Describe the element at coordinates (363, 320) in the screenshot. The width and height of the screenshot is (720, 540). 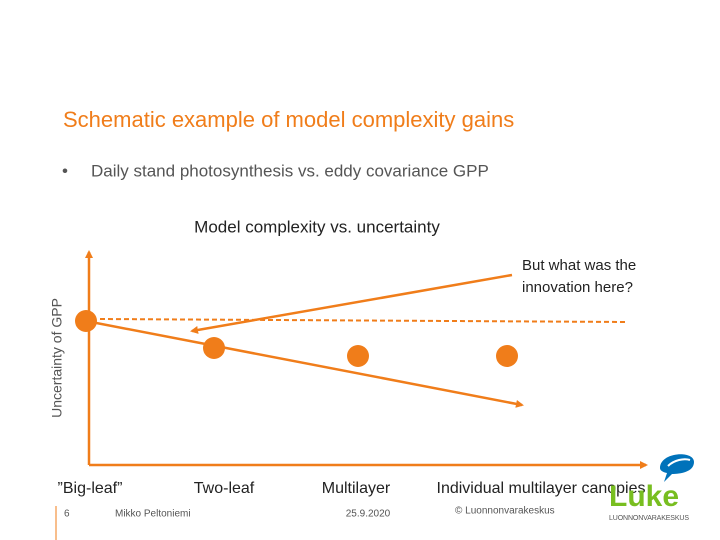
I see `baseline-dashed` at that location.